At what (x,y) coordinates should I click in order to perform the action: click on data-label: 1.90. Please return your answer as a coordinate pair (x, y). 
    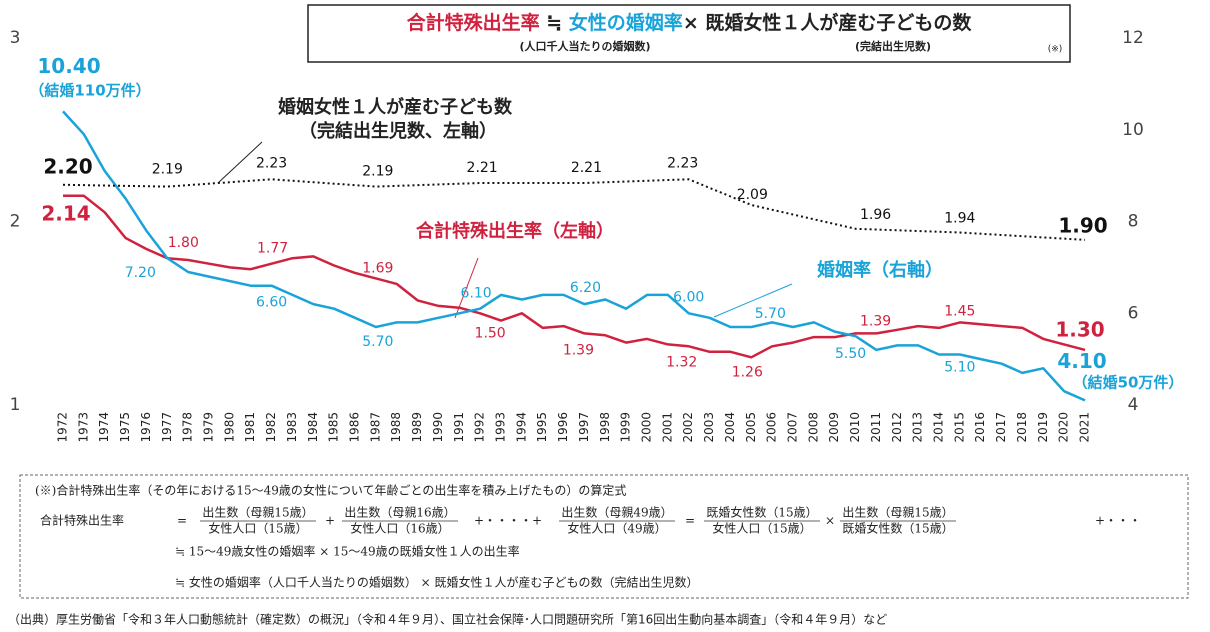
    Looking at the image, I should click on (1082, 225).